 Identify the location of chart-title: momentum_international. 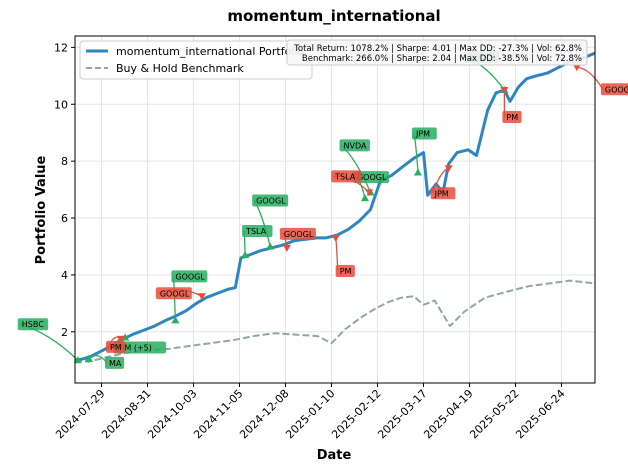
(333, 16).